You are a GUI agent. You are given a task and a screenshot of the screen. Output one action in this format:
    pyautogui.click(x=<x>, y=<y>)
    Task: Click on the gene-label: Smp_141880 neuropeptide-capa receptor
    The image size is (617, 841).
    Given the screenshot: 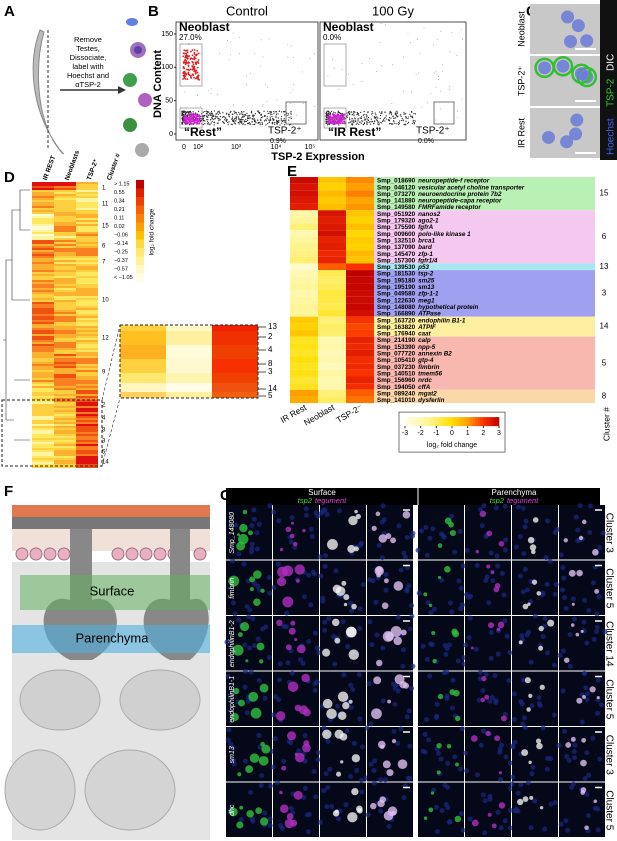 What is the action you would take?
    pyautogui.click(x=439, y=200)
    